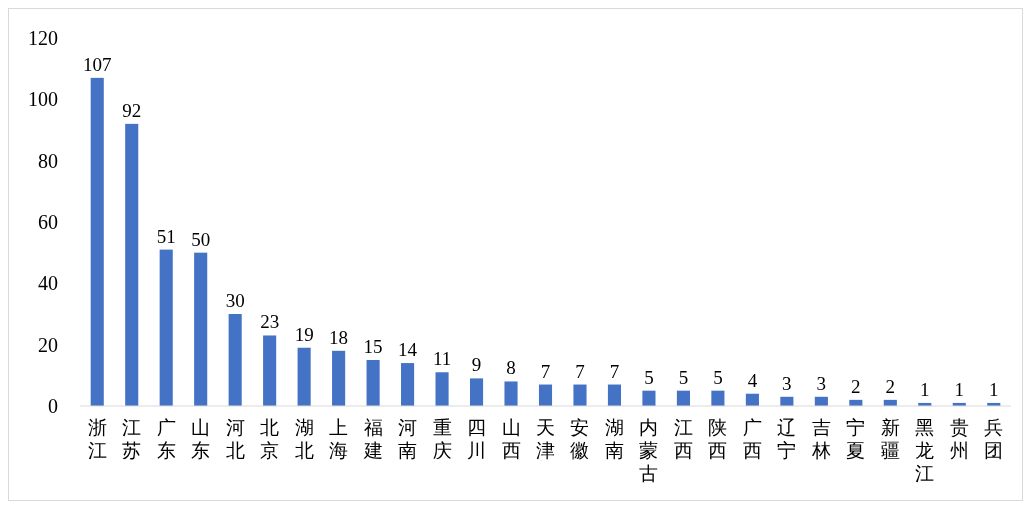 The image size is (1031, 509). What do you see at coordinates (580, 439) in the screenshot?
I see `x-tick-label: 安徽` at bounding box center [580, 439].